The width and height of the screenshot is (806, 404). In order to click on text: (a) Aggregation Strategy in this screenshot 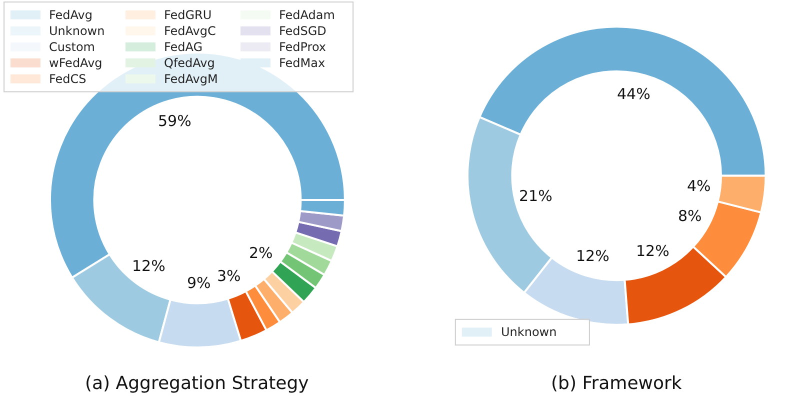, I will do `click(197, 383)`.